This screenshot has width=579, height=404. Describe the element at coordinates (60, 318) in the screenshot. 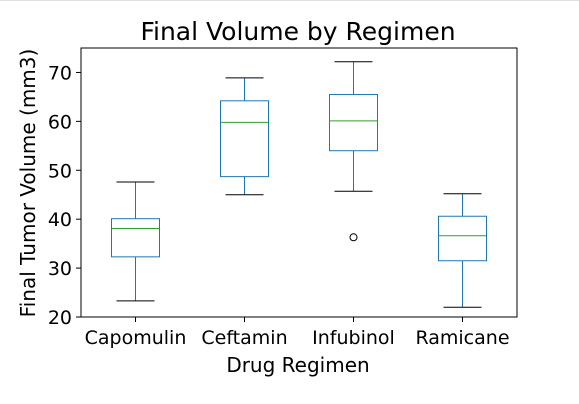

I see `y-tick-label-0: 20` at that location.